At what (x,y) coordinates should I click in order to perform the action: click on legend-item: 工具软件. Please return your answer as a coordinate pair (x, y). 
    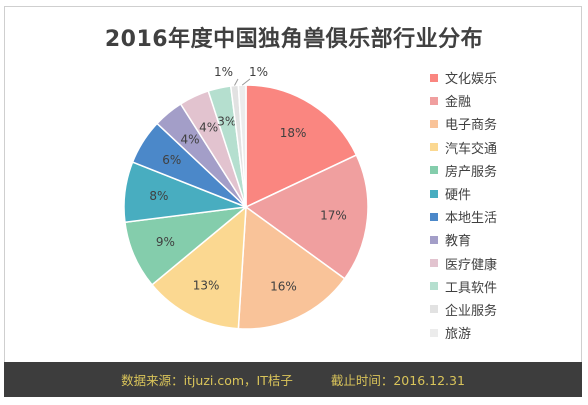
    Looking at the image, I should click on (463, 286).